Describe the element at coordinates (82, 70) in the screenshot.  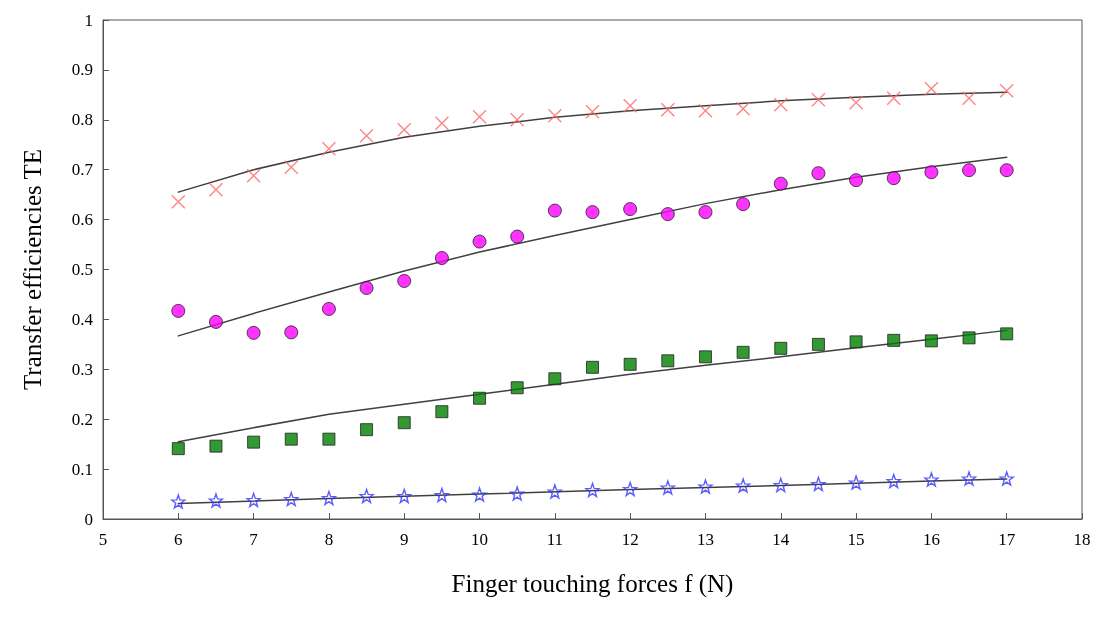
I see `y-tick-label: 0.9` at that location.